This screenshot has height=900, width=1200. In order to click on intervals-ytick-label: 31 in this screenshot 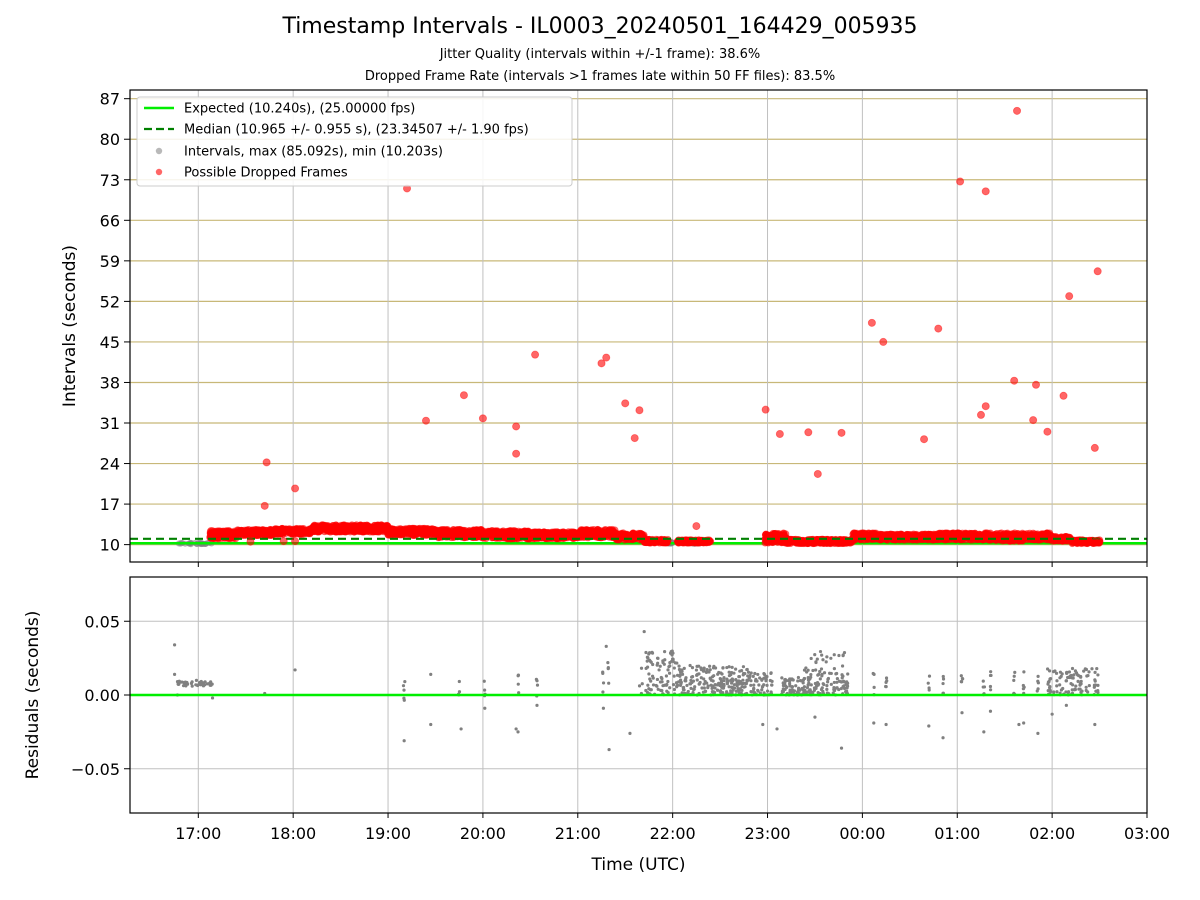, I will do `click(110, 423)`.